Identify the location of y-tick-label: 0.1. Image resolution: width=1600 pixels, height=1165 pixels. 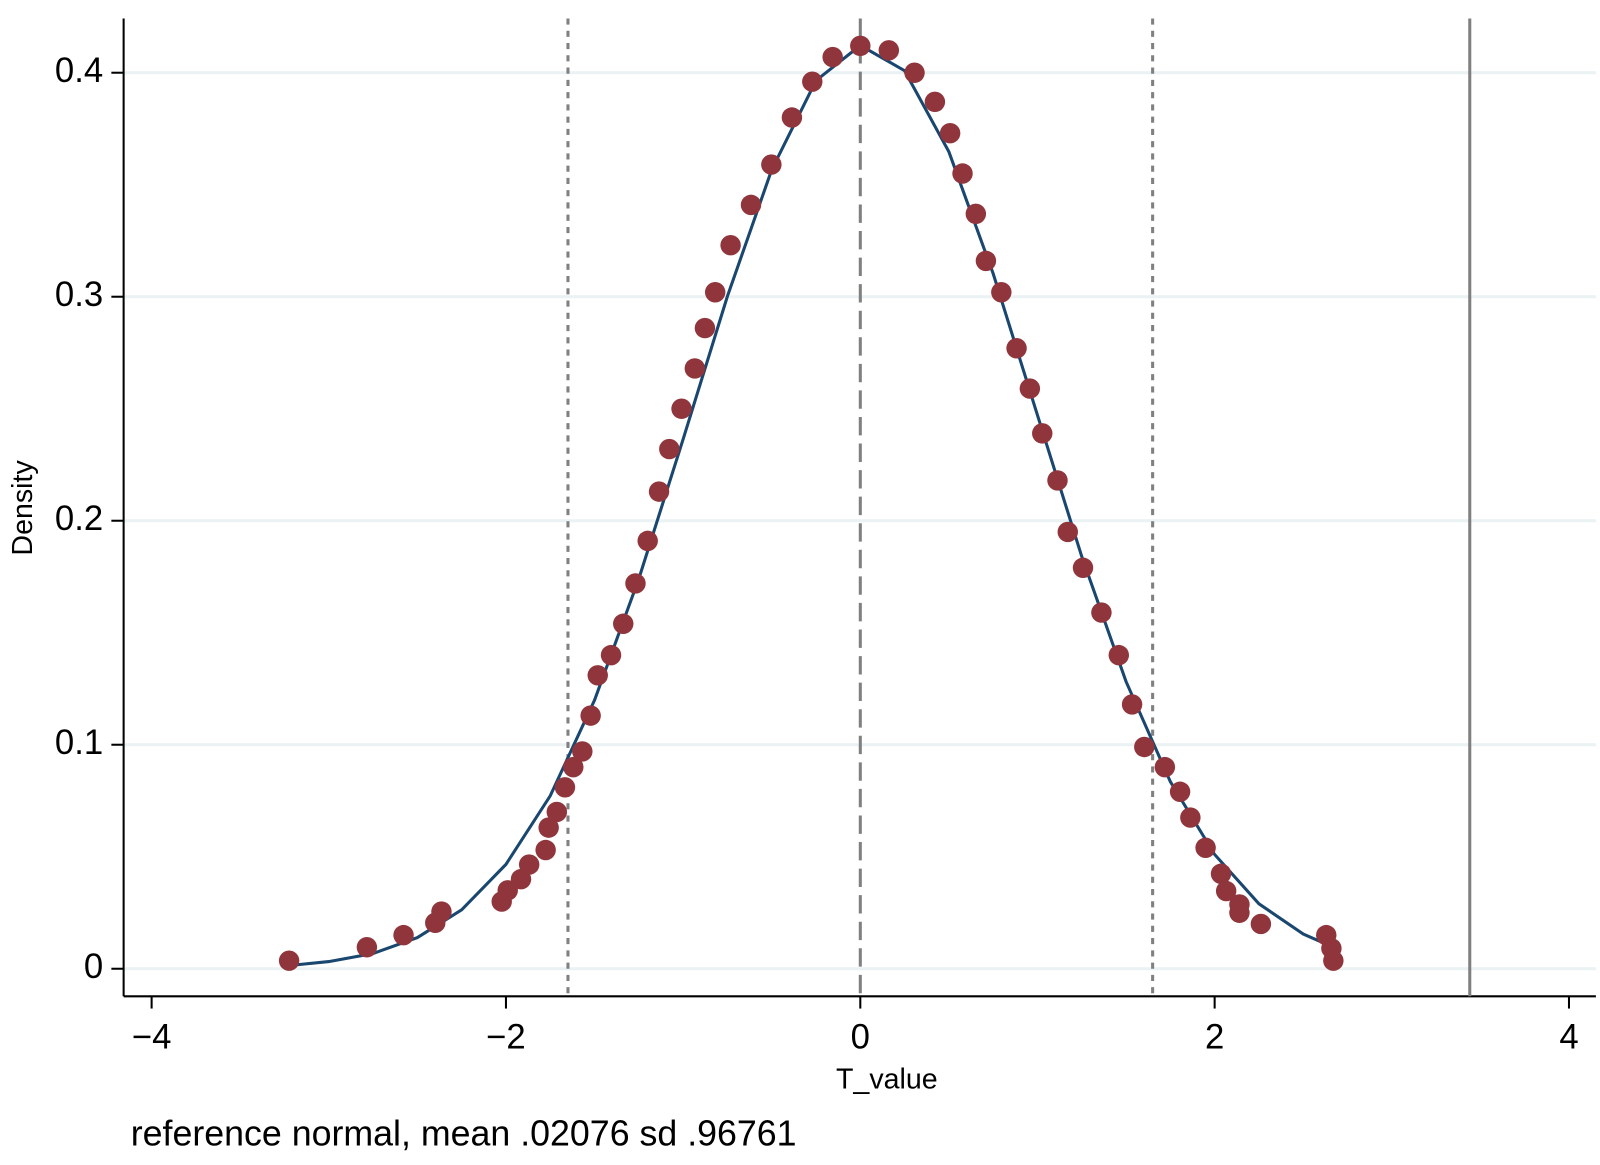
(79, 743).